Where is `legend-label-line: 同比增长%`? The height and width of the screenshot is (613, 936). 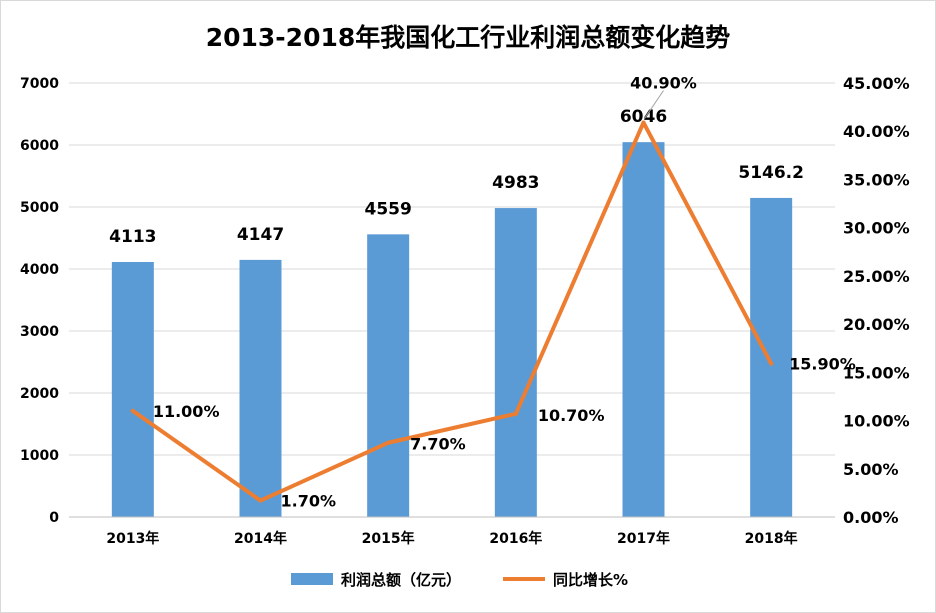 legend-label-line: 同比增长% is located at coordinates (590, 580).